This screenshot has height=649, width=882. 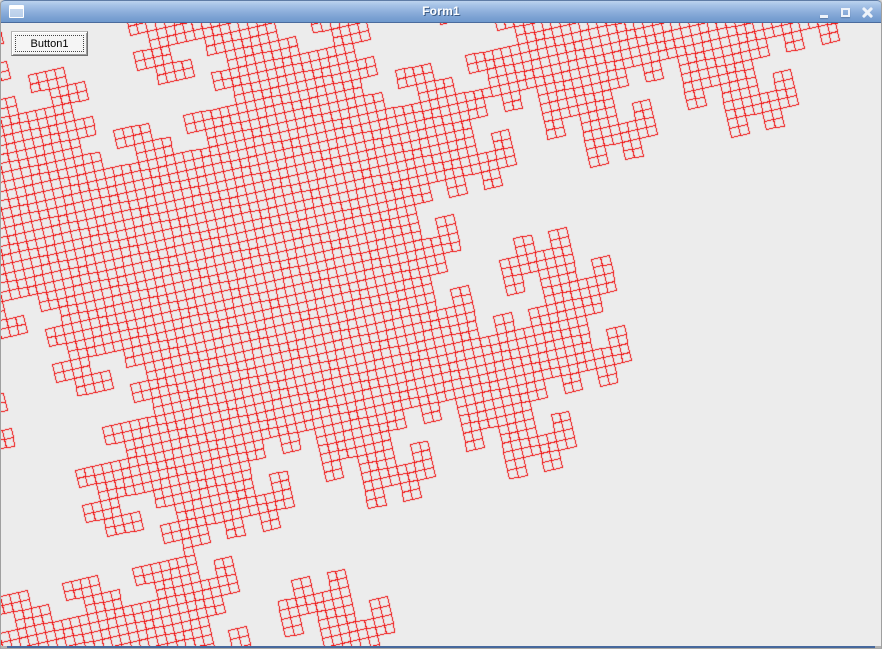 I want to click on maximize-button, so click(x=845, y=12).